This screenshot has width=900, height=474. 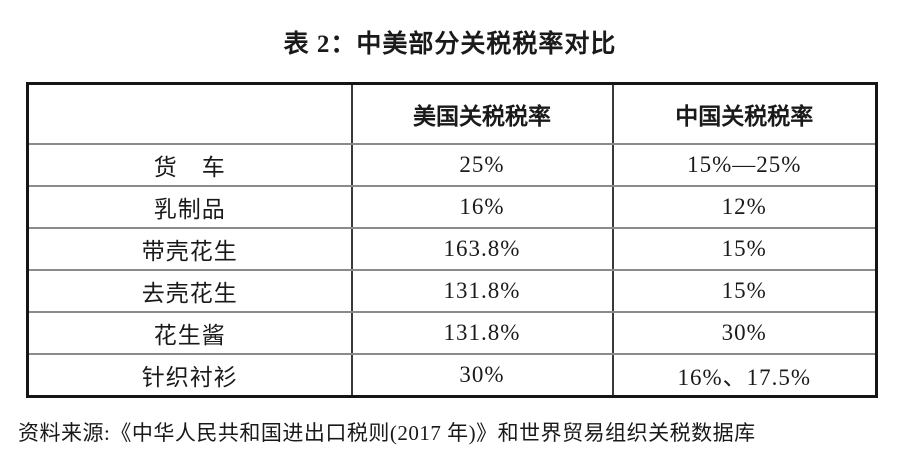 What do you see at coordinates (482, 249) in the screenshot?
I see `us-tariff-cell: 163.8%` at bounding box center [482, 249].